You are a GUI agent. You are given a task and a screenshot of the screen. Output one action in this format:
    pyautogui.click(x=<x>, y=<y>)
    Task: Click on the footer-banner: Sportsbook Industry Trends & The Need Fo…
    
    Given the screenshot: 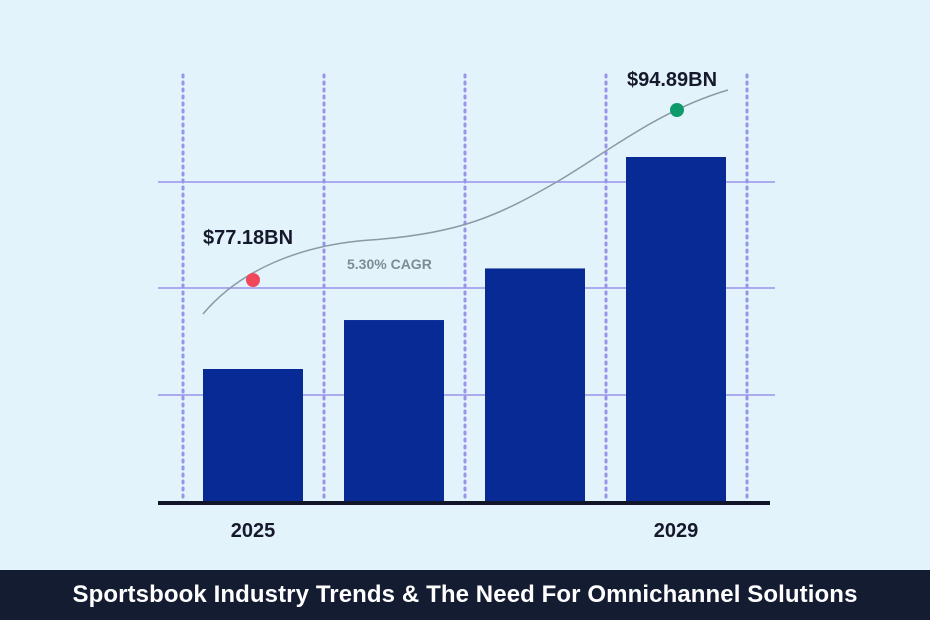 What is the action you would take?
    pyautogui.click(x=465, y=595)
    